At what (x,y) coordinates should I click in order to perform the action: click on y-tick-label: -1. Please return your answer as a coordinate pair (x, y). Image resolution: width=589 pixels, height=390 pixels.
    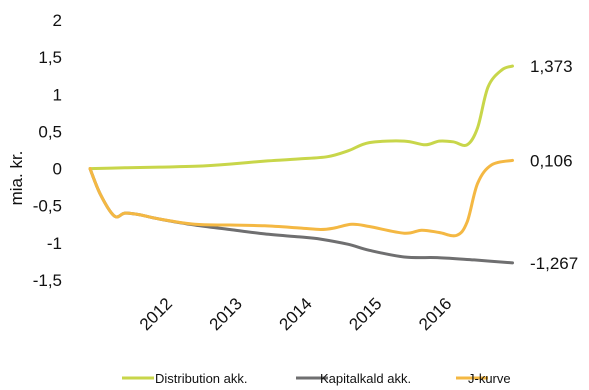
    Looking at the image, I should click on (54, 243).